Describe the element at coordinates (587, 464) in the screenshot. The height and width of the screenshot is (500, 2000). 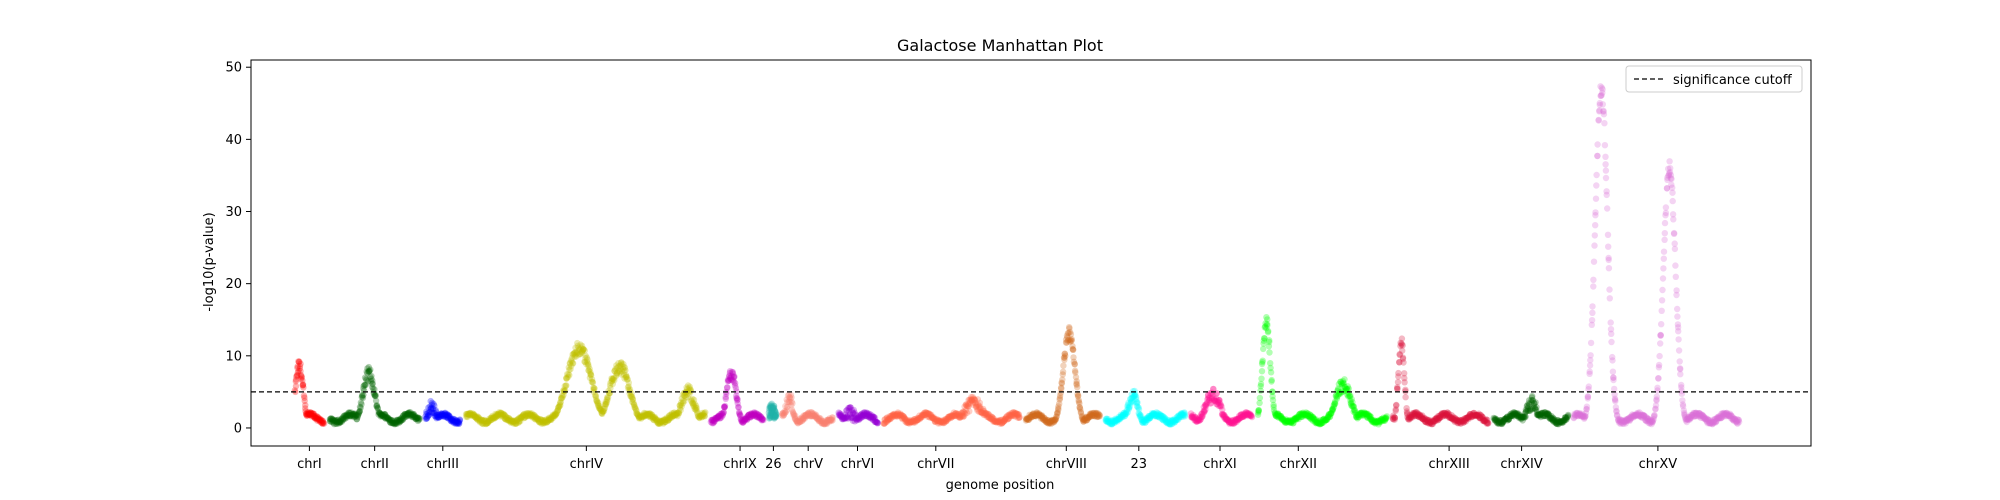
I see `x-tick-label: chrIV` at that location.